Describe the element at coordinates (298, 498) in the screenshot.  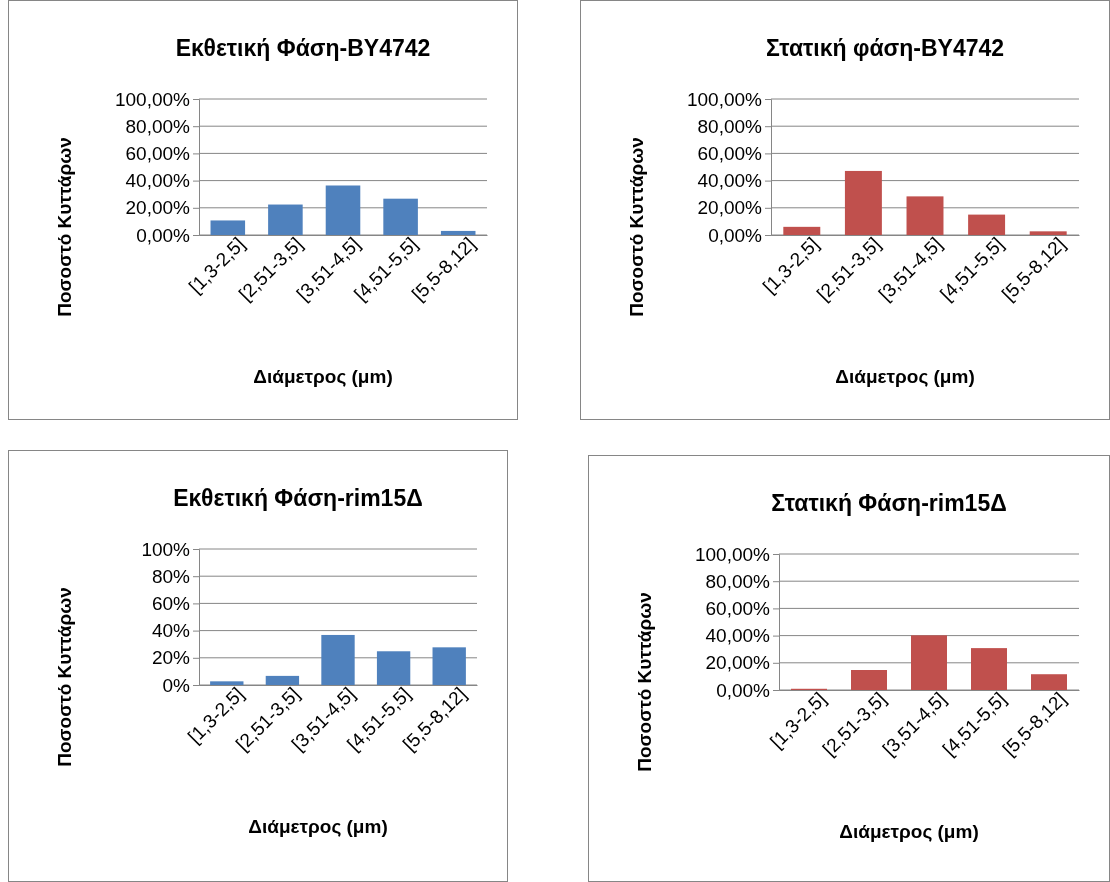
I see `chart-title: Εκθετική Φάση-rim15Δ` at that location.